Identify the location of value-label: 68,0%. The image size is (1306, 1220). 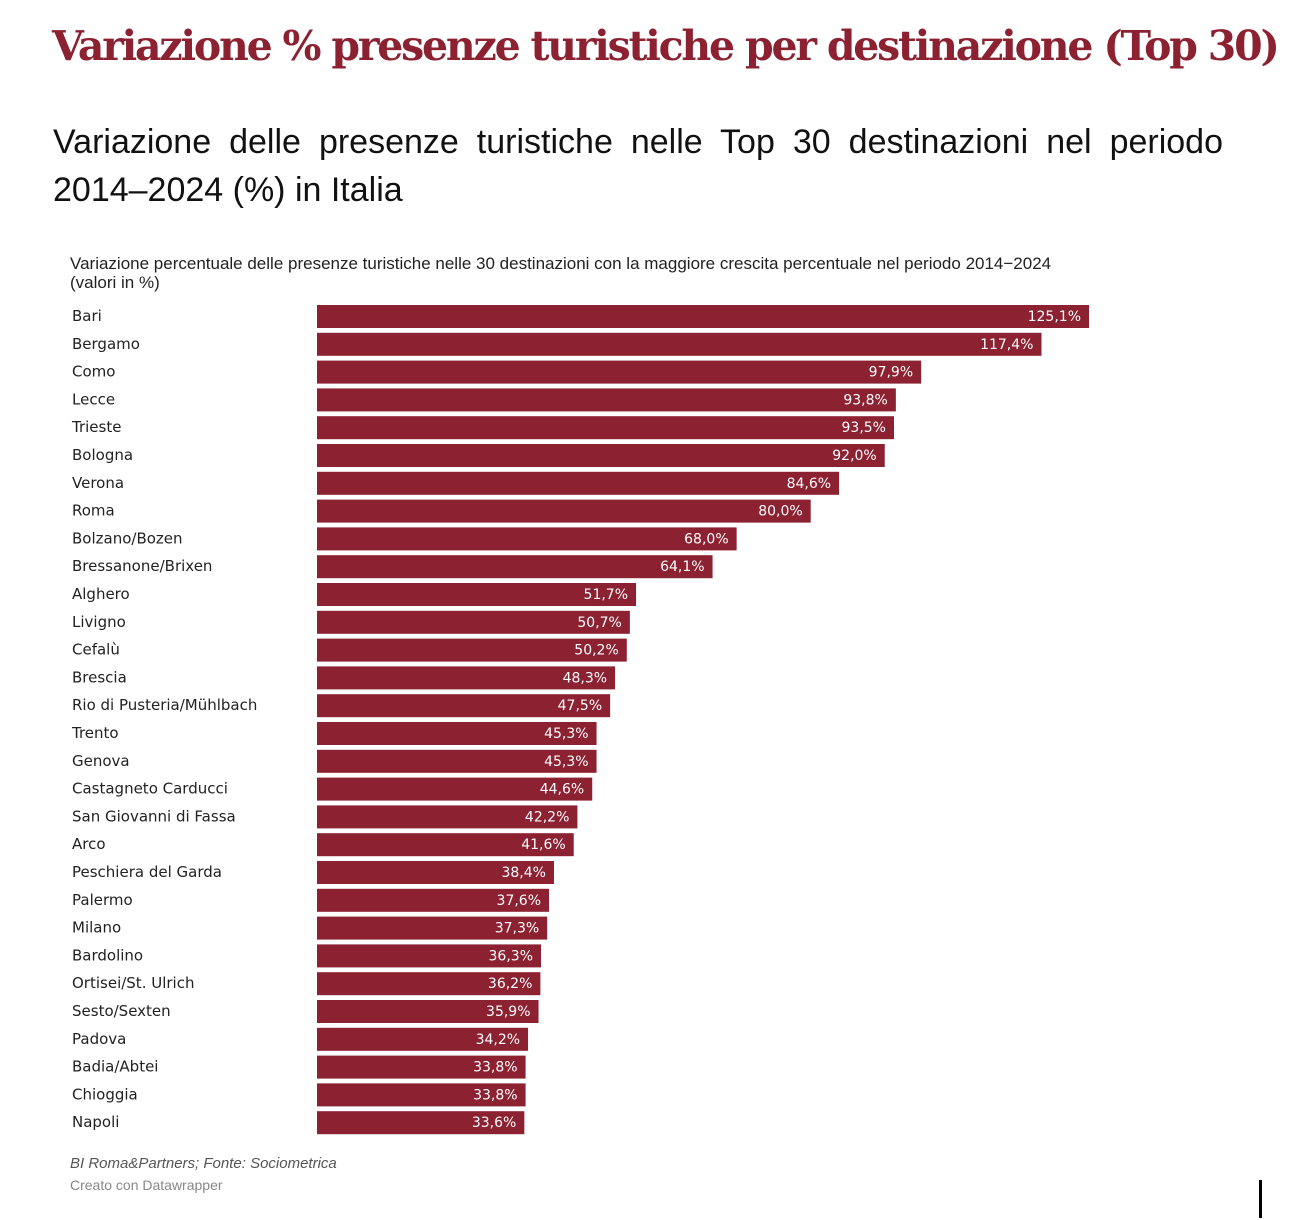
(706, 539).